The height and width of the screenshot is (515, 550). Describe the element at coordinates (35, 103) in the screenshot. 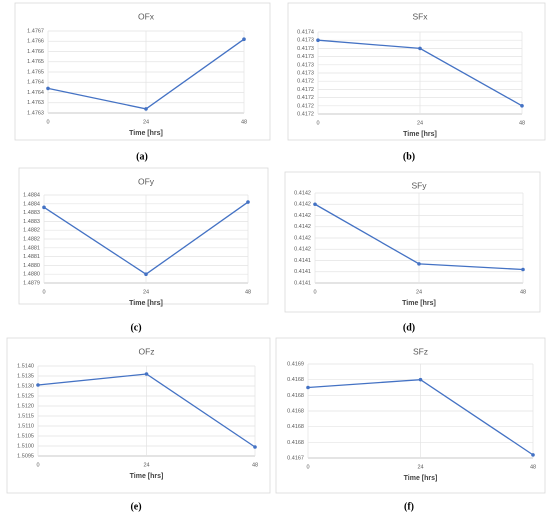

I see `y-tick-label: 1.4763` at that location.